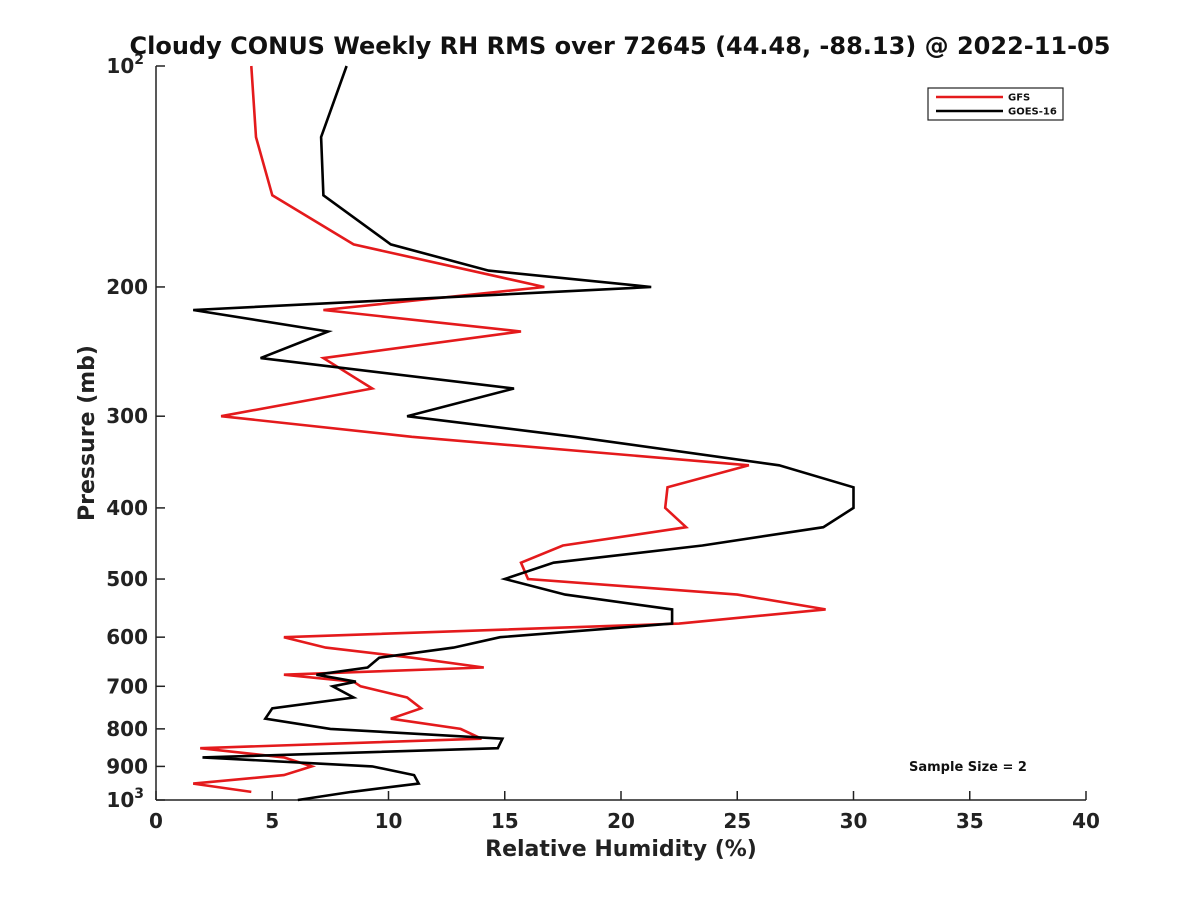 The height and width of the screenshot is (900, 1200). Describe the element at coordinates (389, 821) in the screenshot. I see `x-tick-label: 10` at that location.